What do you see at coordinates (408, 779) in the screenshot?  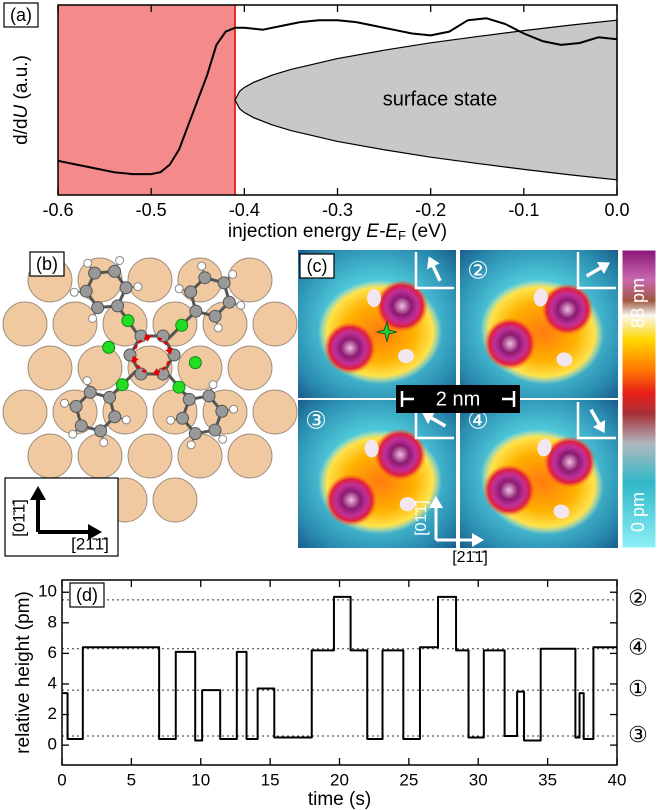 I see `x-tick-label: 25` at bounding box center [408, 779].